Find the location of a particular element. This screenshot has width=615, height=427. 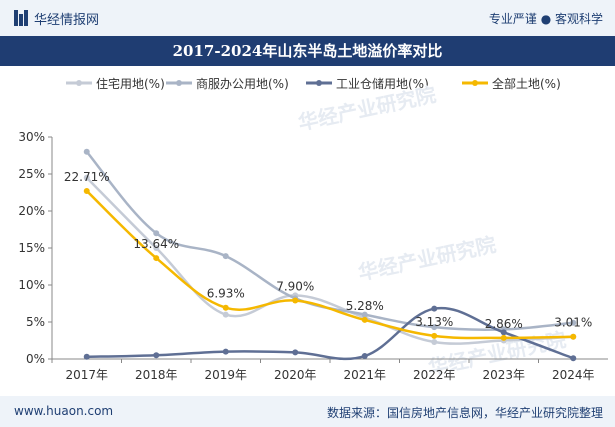

legend-item-commercial: 商服办公用地(%) is located at coordinates (227, 83).